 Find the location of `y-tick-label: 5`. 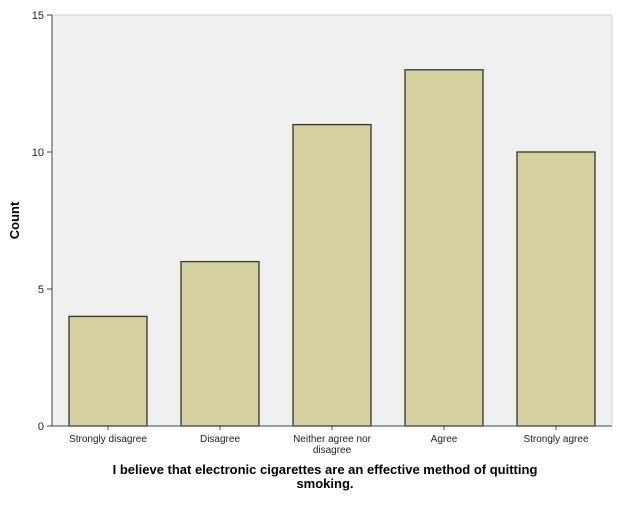

y-tick-label: 5 is located at coordinates (41, 290).